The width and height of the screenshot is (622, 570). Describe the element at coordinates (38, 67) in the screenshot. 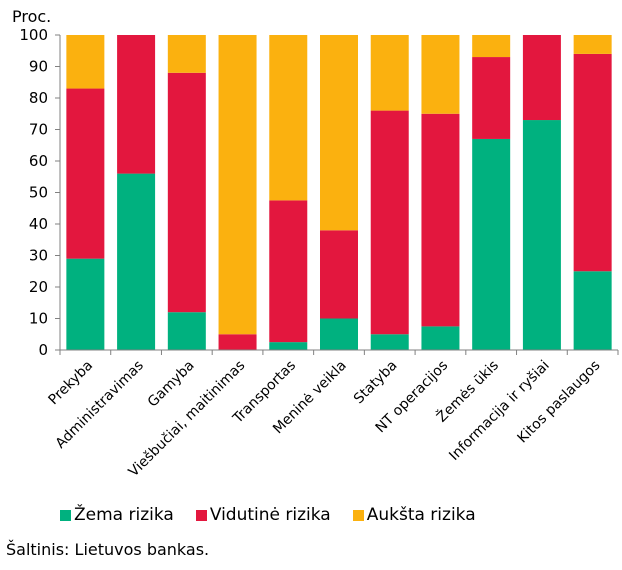

I see `y-tick-label: 90` at that location.